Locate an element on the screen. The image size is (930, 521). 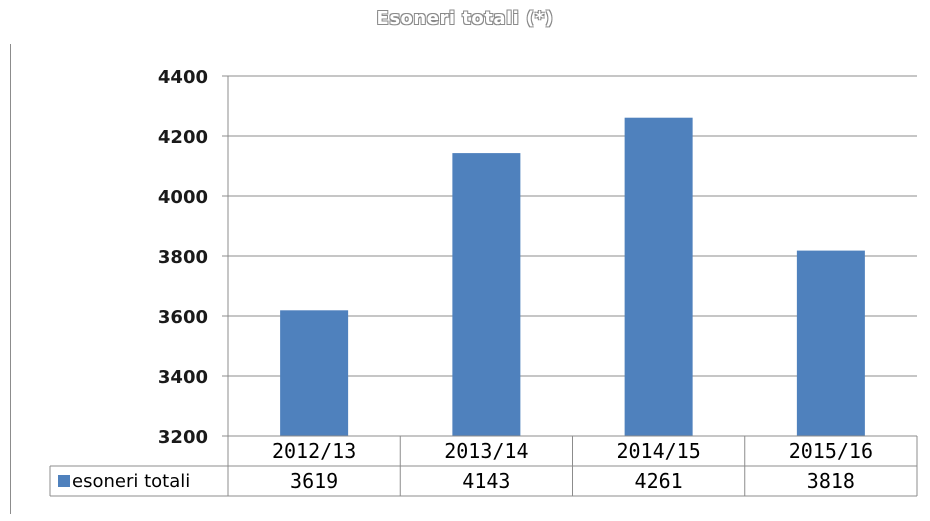
data-label: 3818 is located at coordinates (831, 481).